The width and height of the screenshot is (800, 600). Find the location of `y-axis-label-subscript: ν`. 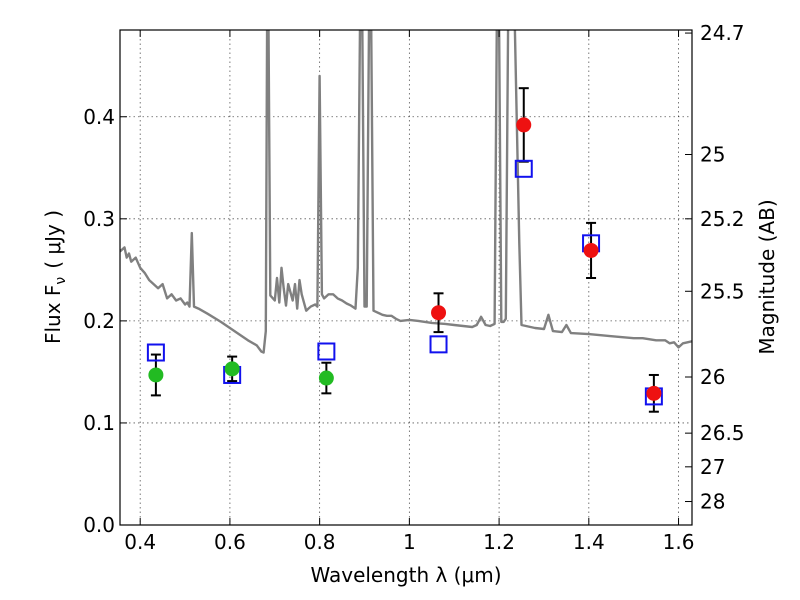

y-axis-label-subscript: ν is located at coordinates (61, 281).